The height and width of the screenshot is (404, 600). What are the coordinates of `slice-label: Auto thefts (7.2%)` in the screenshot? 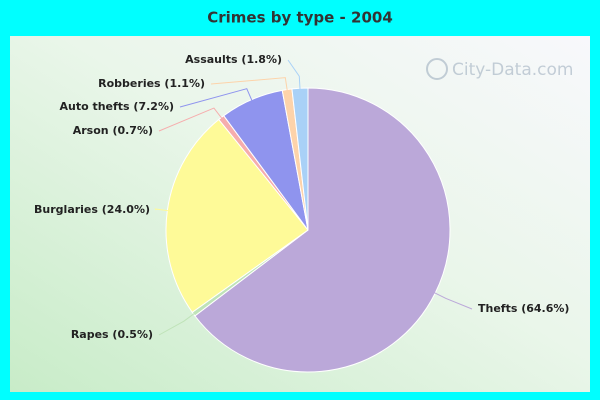 It's located at (116, 106).